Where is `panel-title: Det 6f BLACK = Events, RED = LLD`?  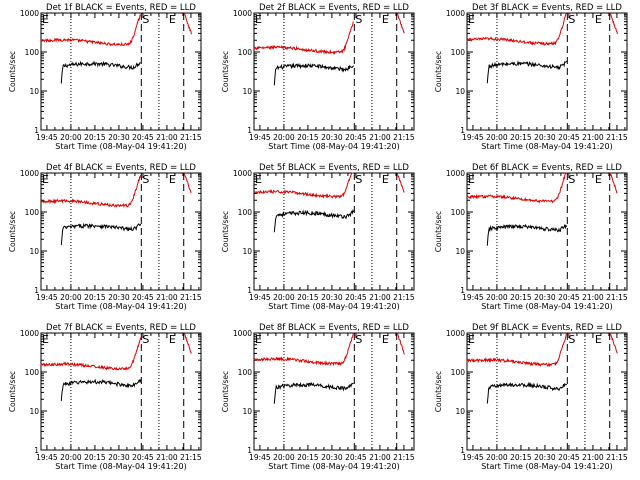
panel-title: Det 6f BLACK = Events, RED = LLD is located at coordinates (547, 168).